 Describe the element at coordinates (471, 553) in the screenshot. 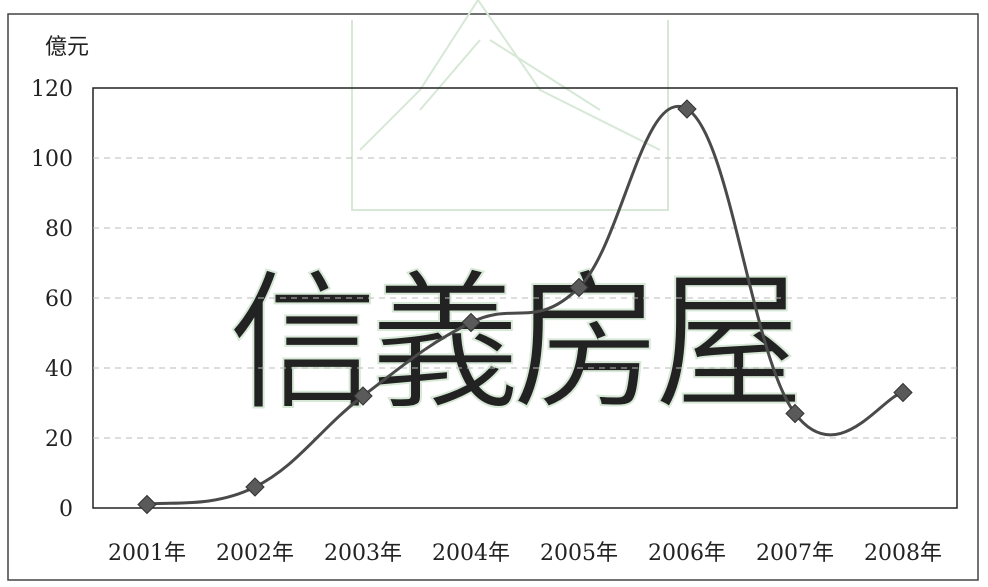

I see `x-tick-label: 2004年` at that location.